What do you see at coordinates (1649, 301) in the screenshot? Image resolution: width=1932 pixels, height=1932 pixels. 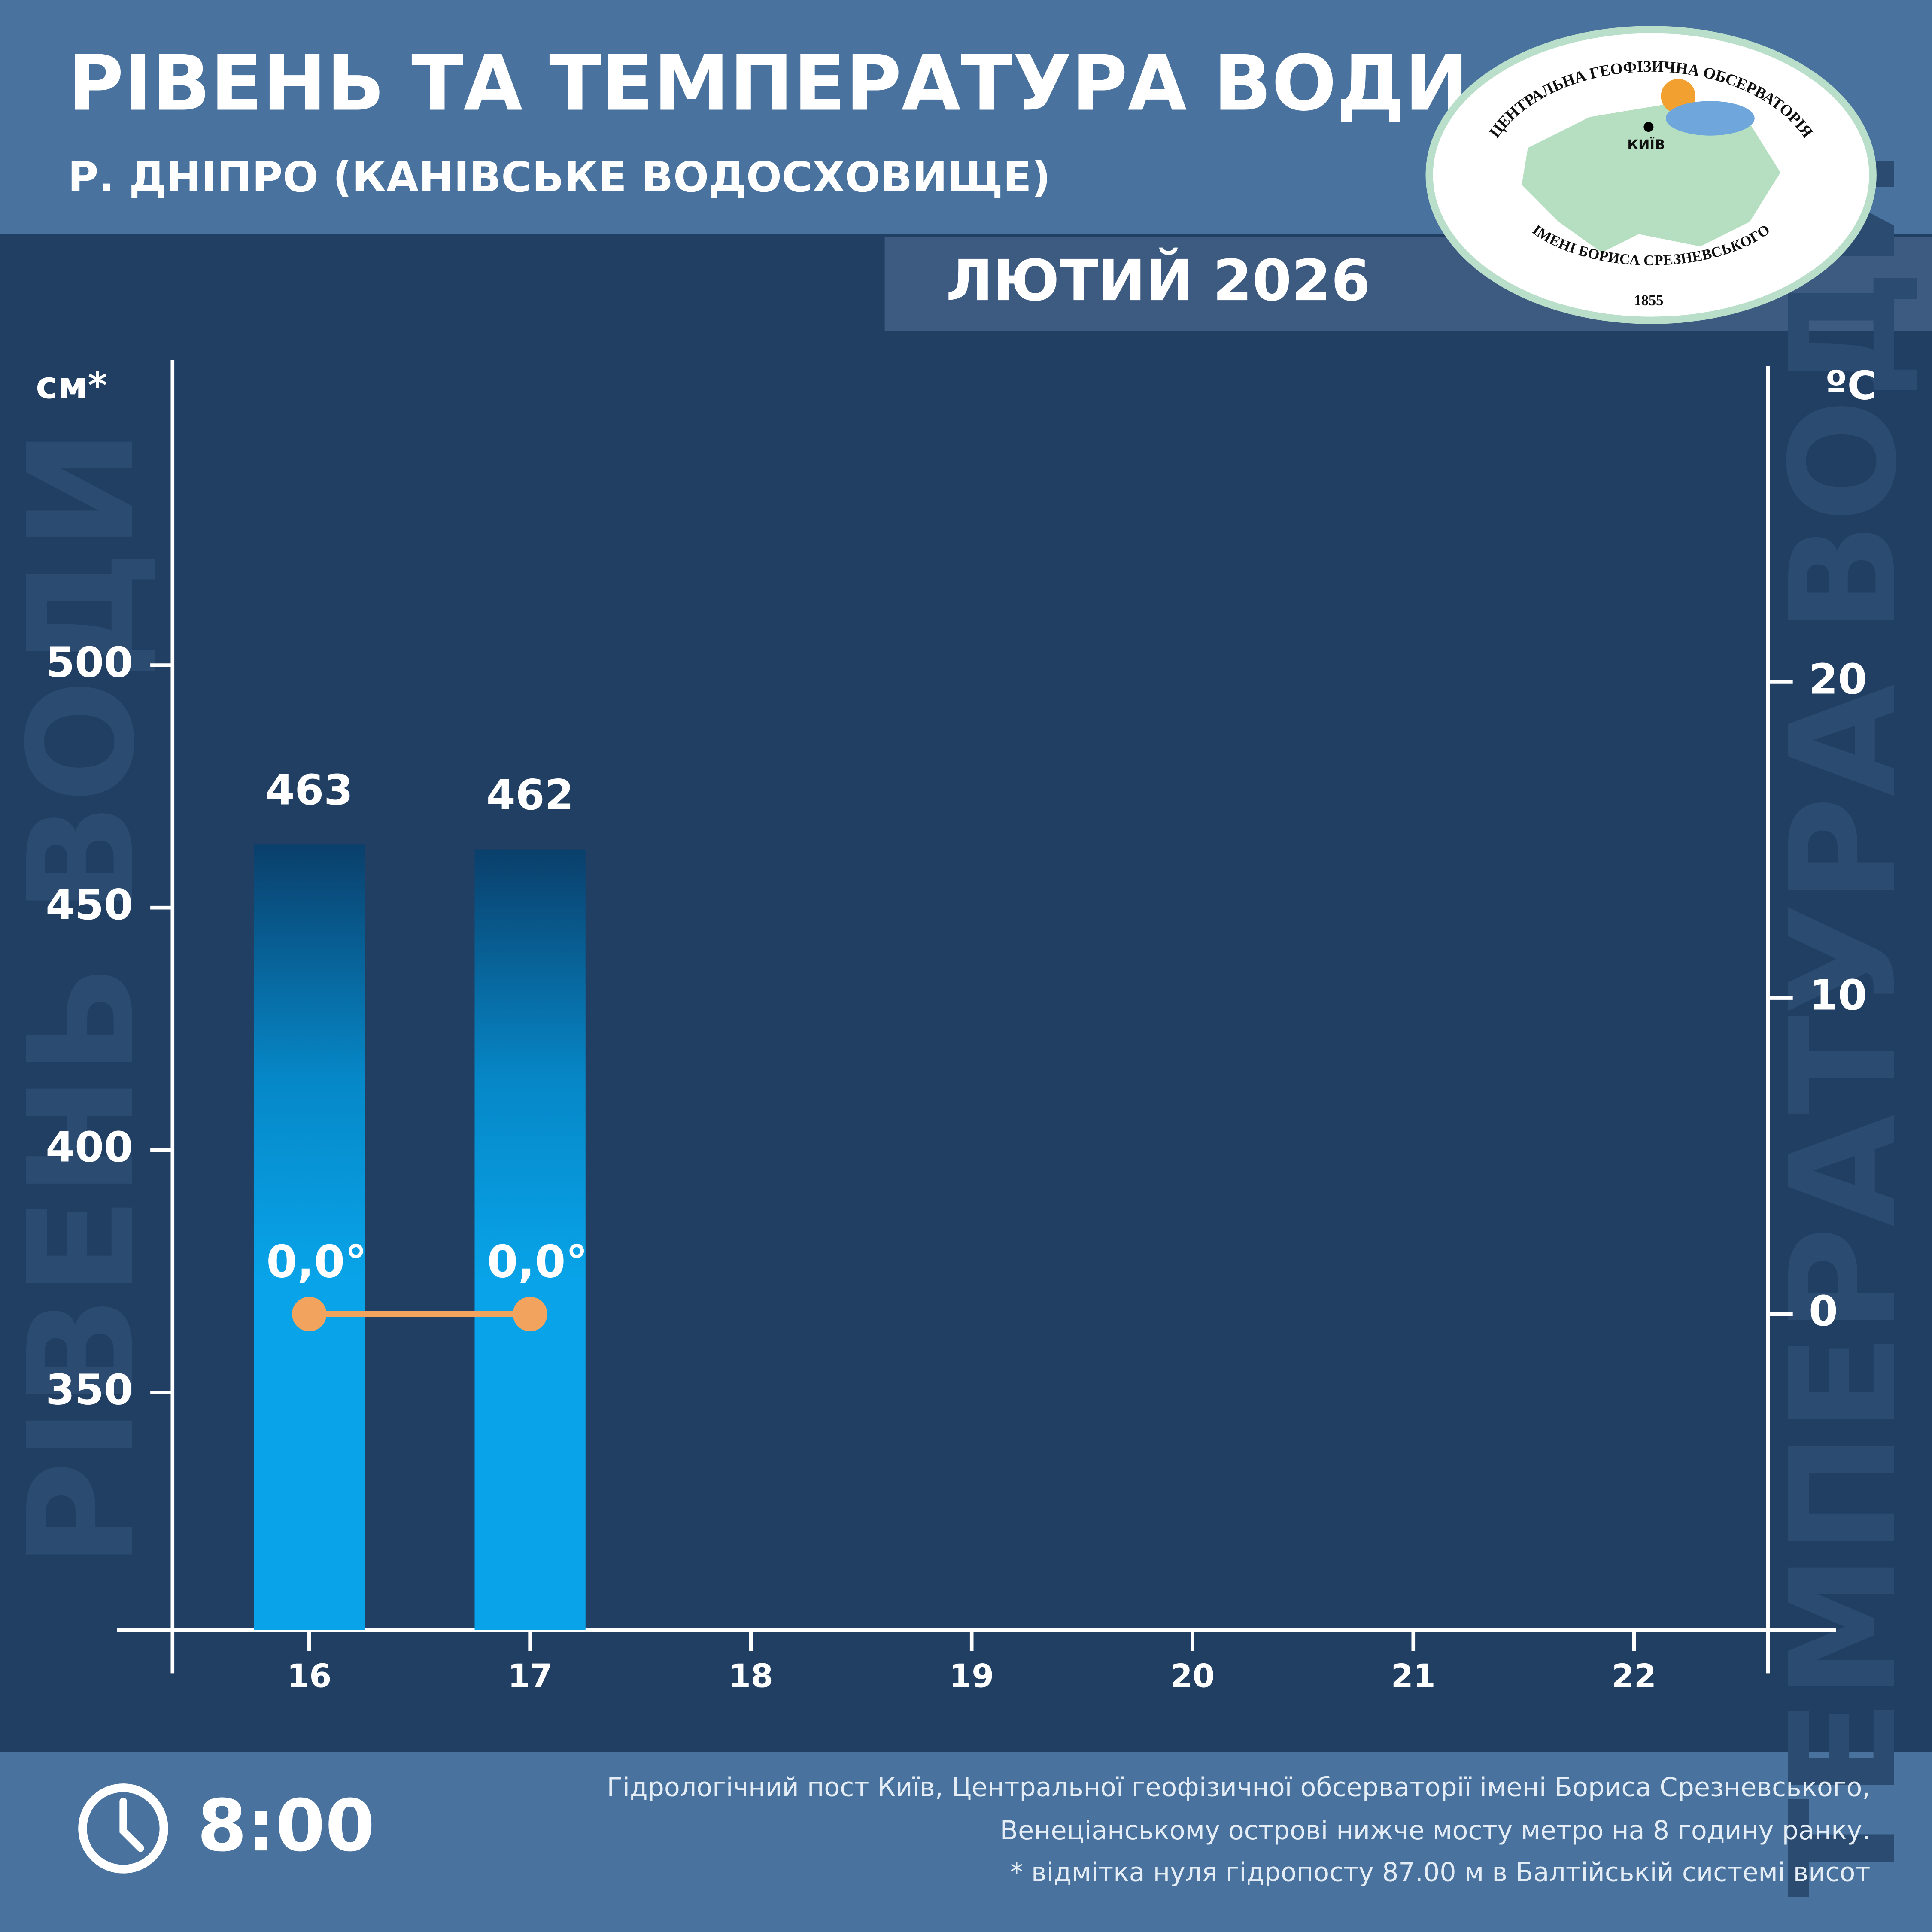 I see `logo-year: 1855` at bounding box center [1649, 301].